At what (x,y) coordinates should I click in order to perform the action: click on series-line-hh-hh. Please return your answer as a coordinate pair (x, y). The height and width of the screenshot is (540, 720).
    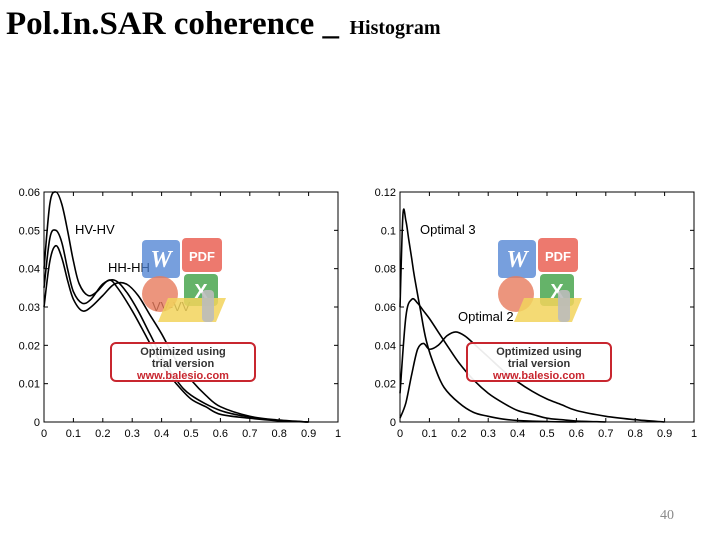
    Looking at the image, I should click on (176, 326).